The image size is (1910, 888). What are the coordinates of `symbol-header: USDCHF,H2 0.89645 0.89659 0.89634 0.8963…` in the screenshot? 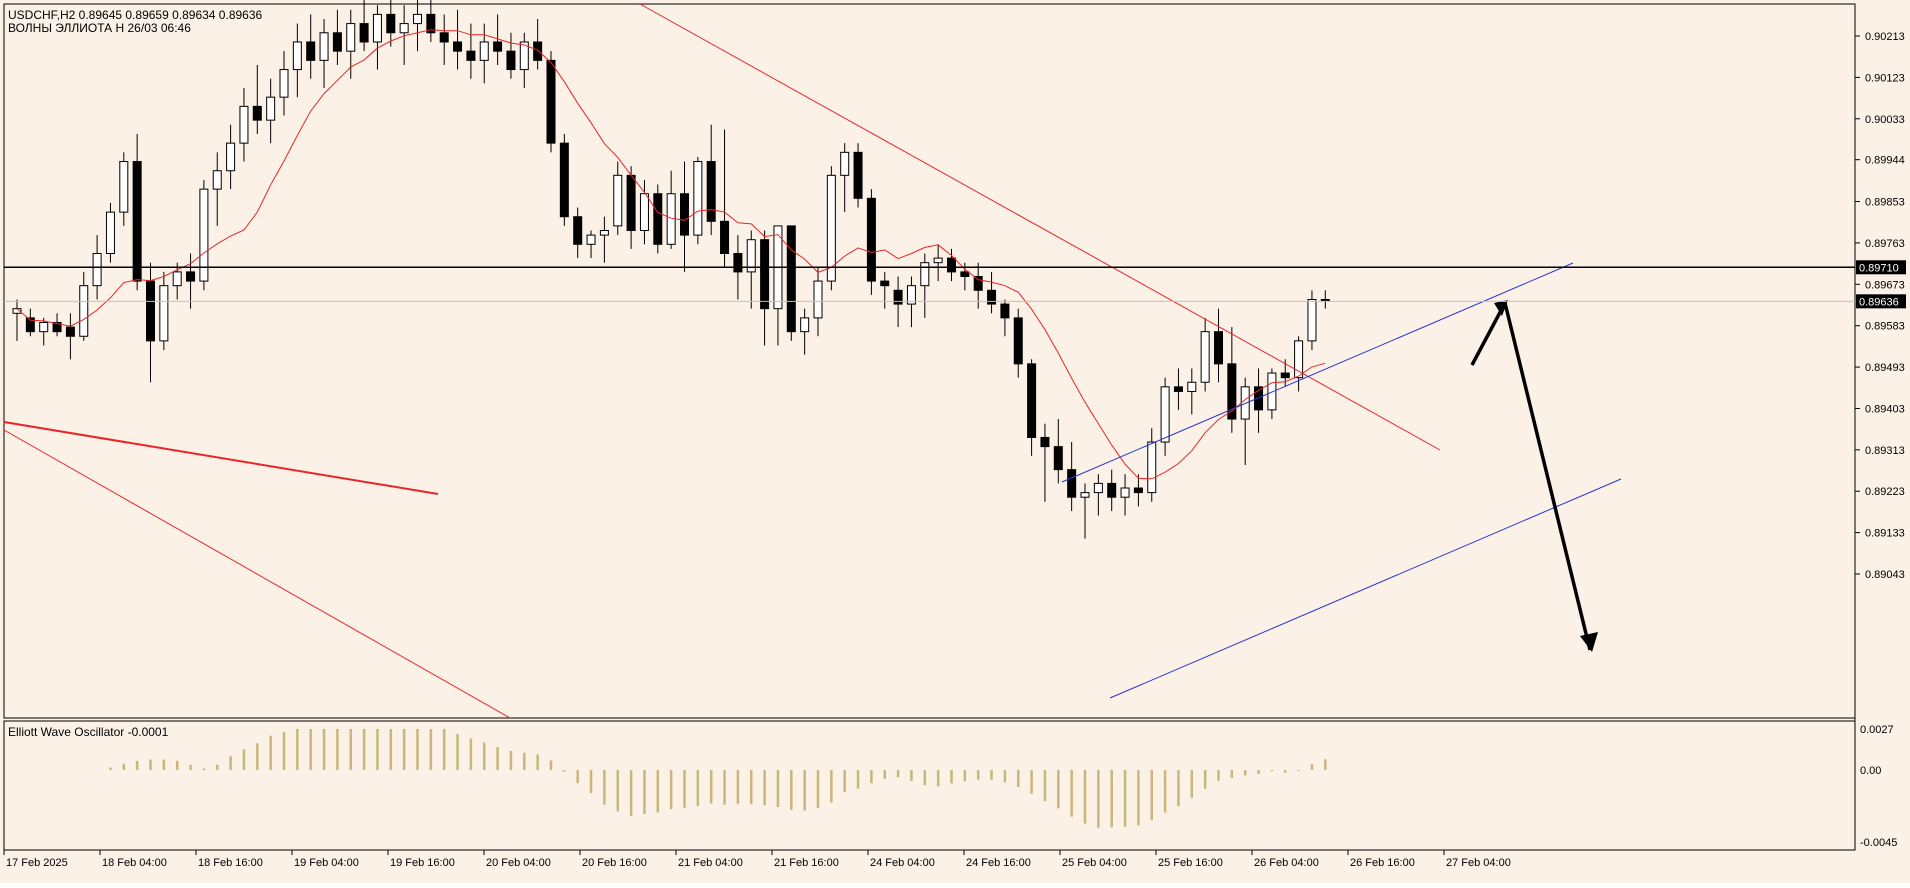 It's located at (135, 15).